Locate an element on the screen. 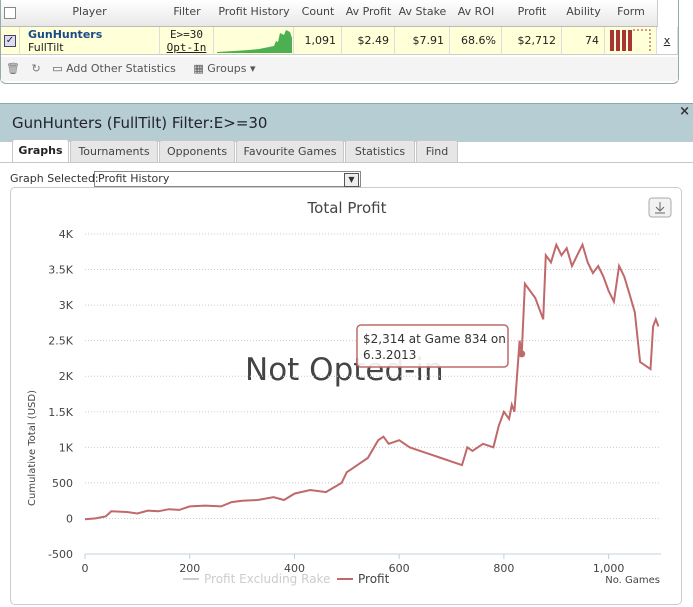 Image resolution: width=693 pixels, height=607 pixels. column-header: Profit History is located at coordinates (254, 13).